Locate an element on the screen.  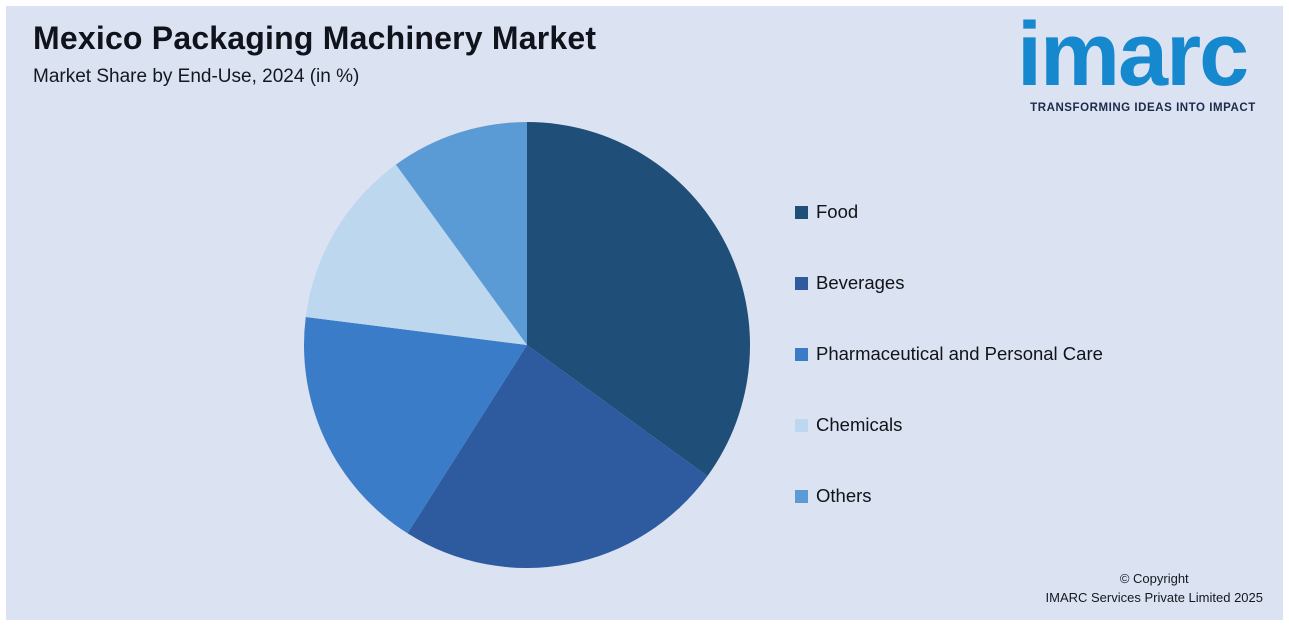
legend-item: Beverages is located at coordinates (949, 283).